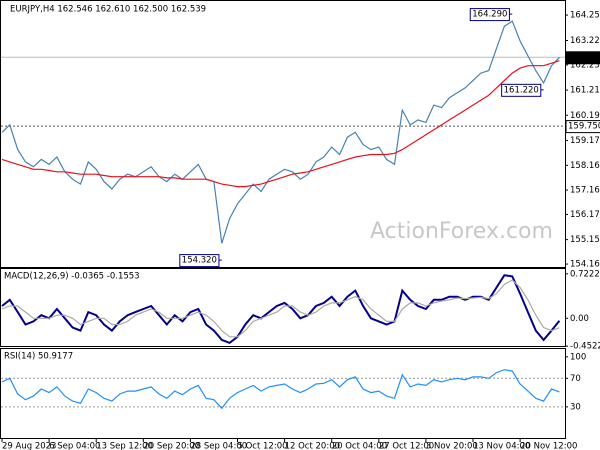  I want to click on x-tick-label: 12 Oct 20:00, so click(312, 446).